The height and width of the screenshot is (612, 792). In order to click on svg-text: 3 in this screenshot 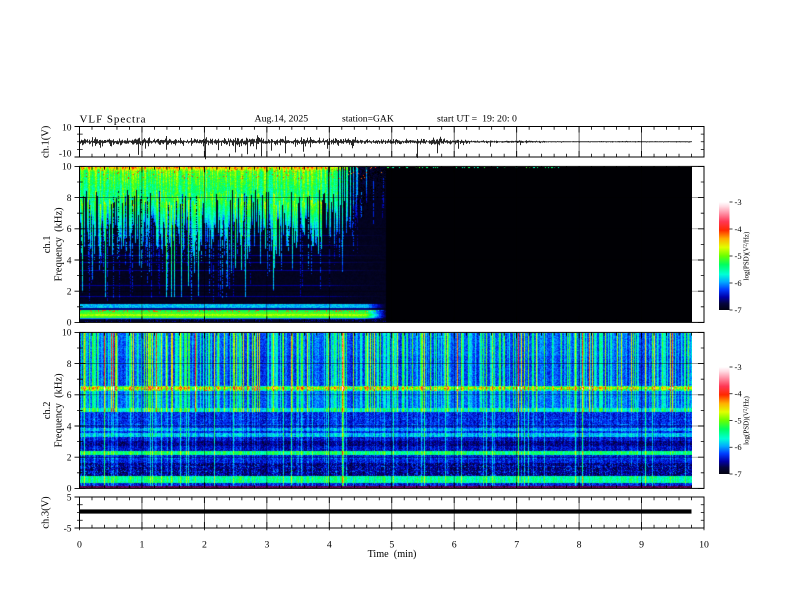, I will do `click(266, 544)`.